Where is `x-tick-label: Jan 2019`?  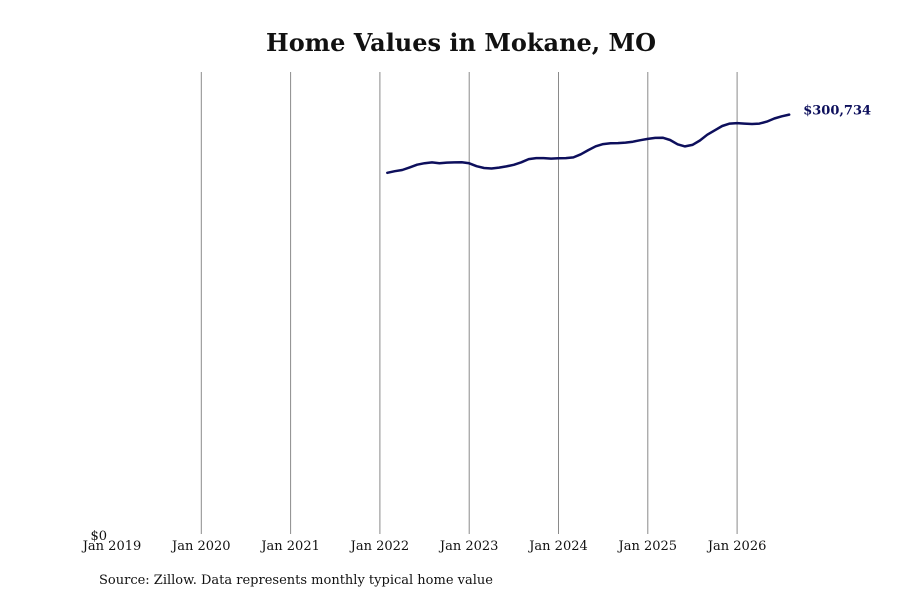
x-tick-label: Jan 2019 is located at coordinates (111, 546).